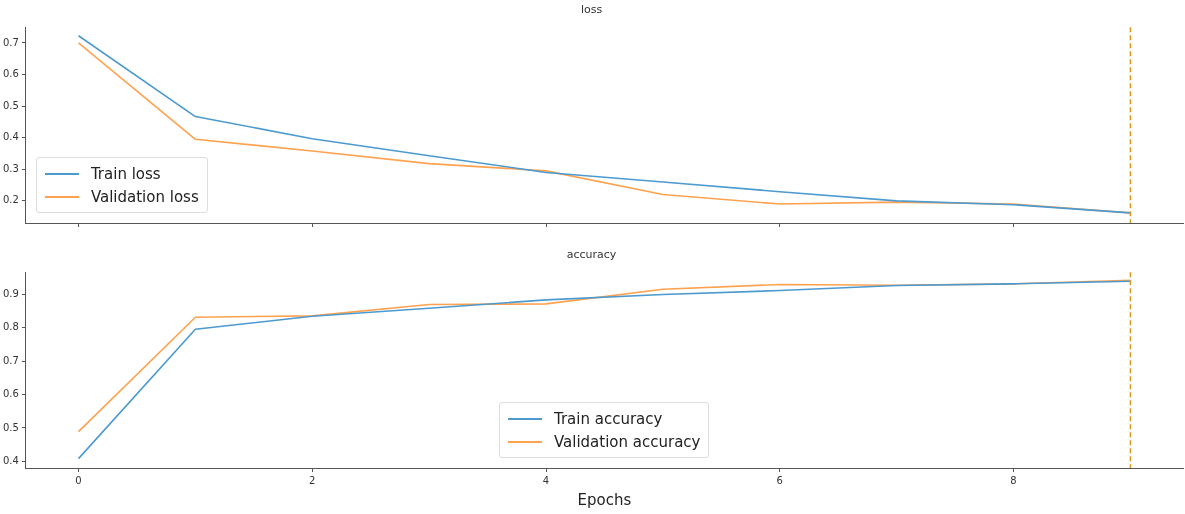 Image resolution: width=1185 pixels, height=514 pixels. Describe the element at coordinates (627, 441) in the screenshot. I see `legend-label: Validation accuracy` at that location.